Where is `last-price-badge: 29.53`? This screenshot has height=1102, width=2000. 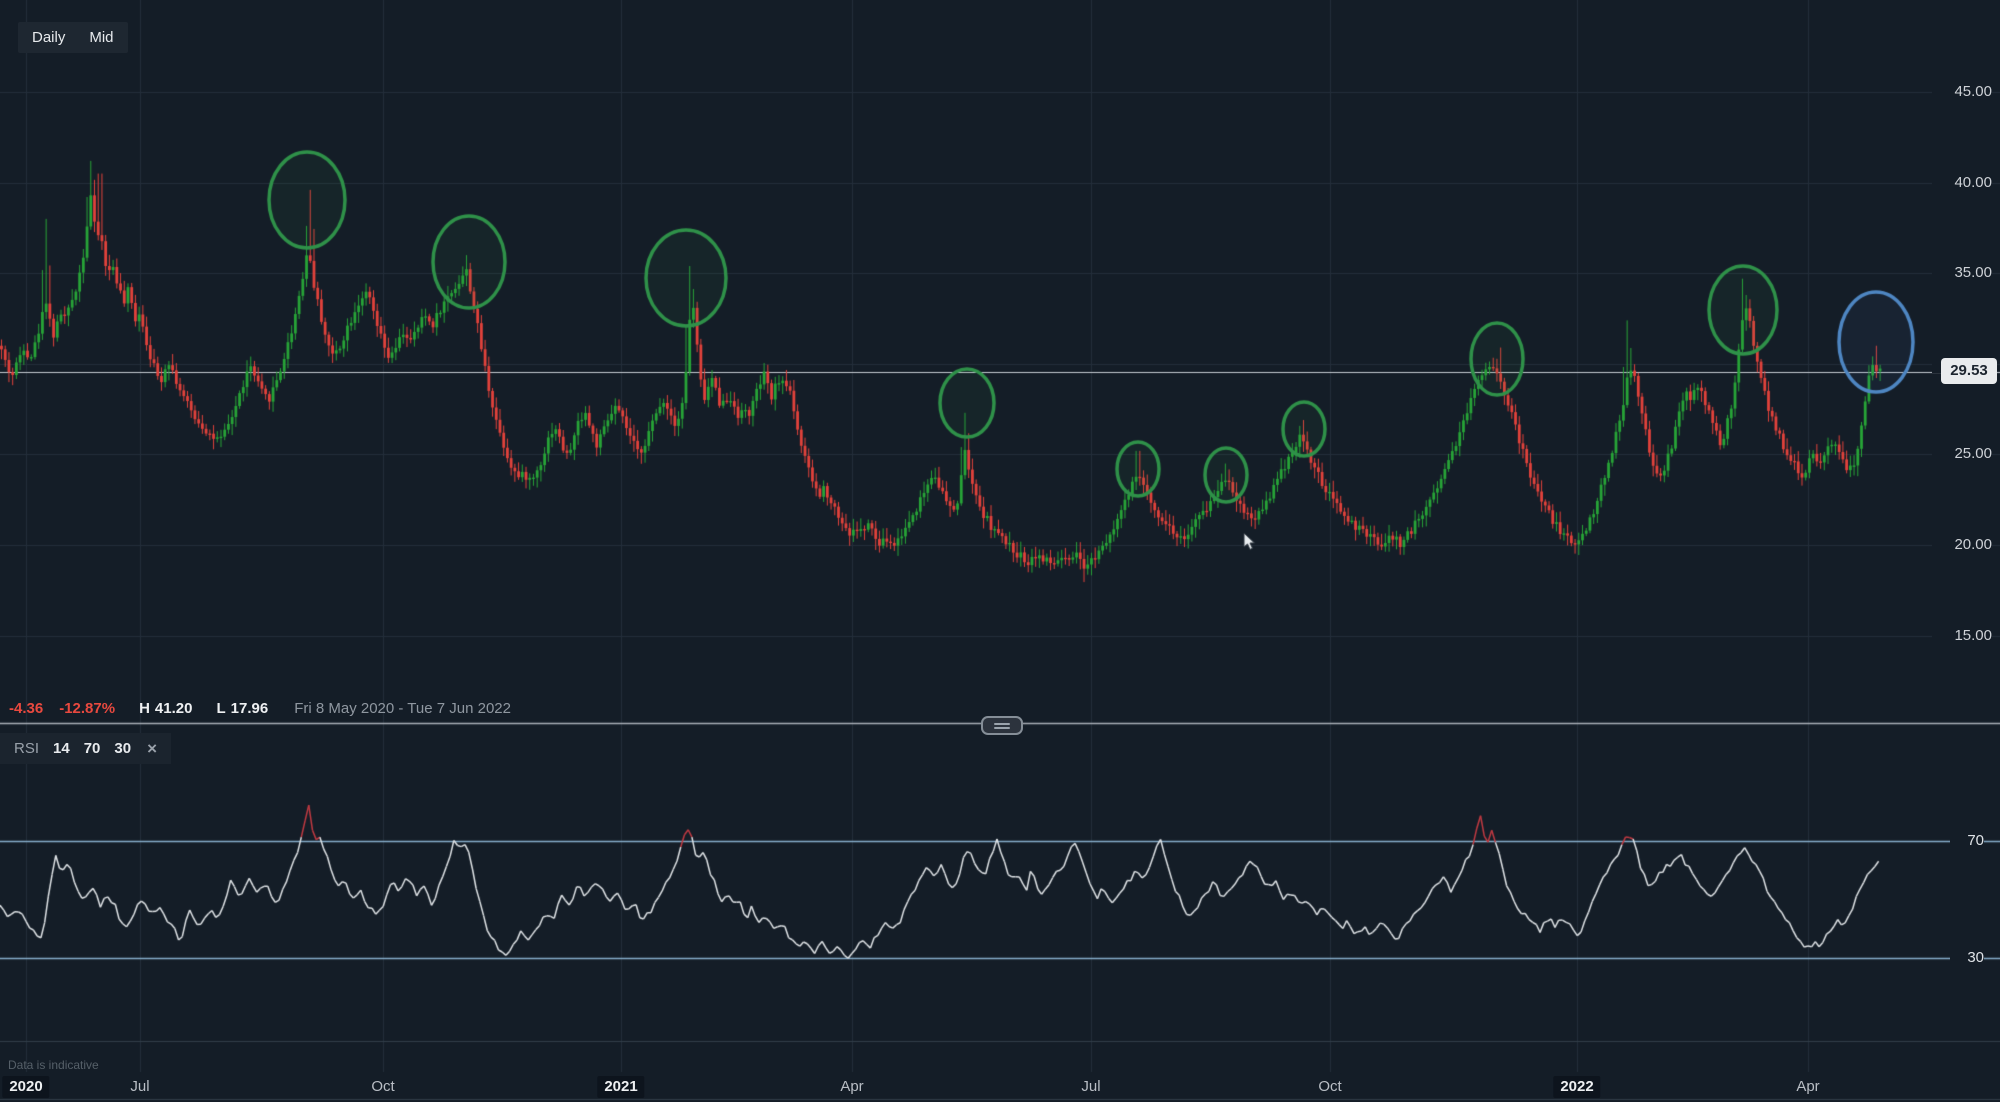
last-price-badge: 29.53 is located at coordinates (1969, 371).